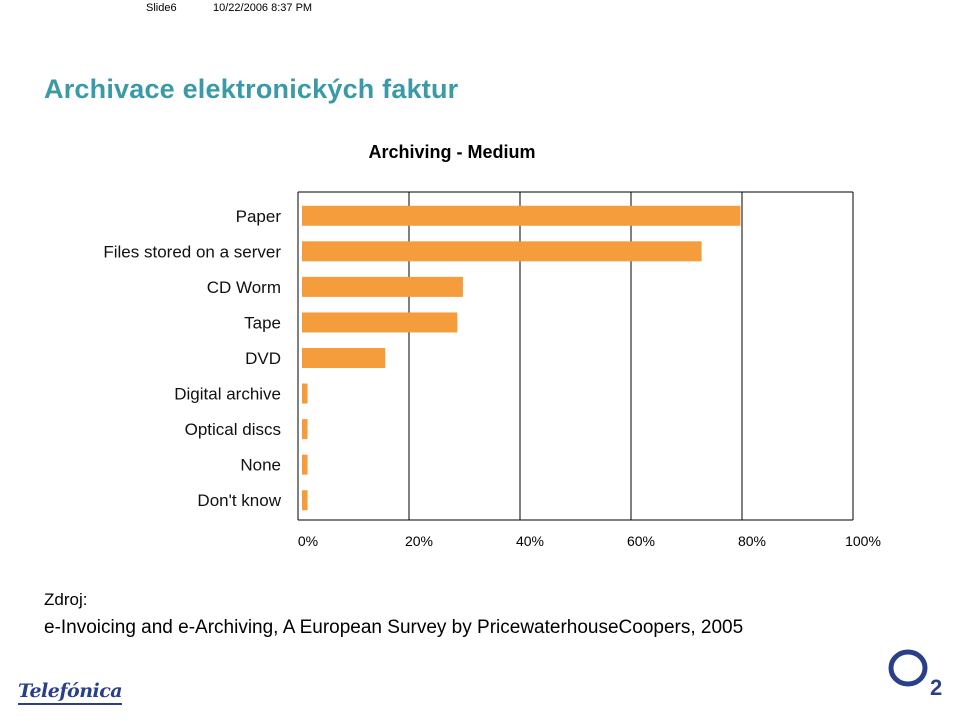 This screenshot has width=960, height=721. Describe the element at coordinates (192, 251) in the screenshot. I see `category-label: Files stored on a server` at that location.